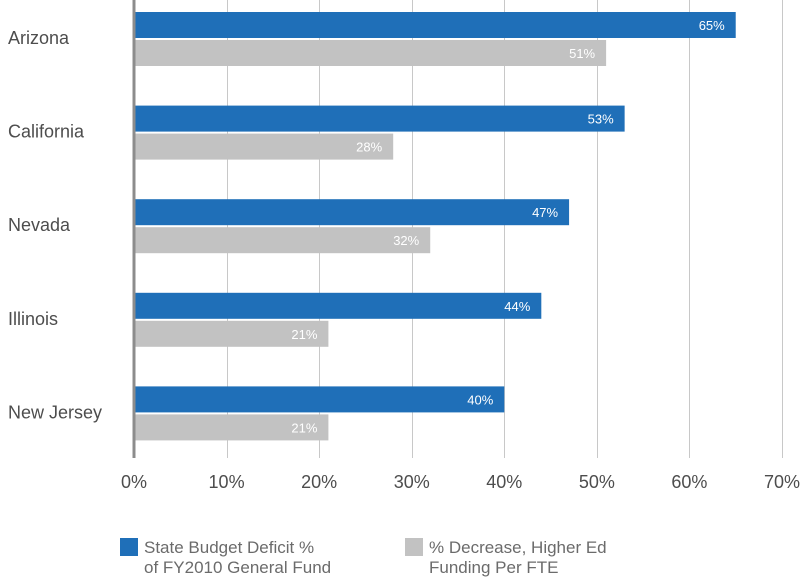  Describe the element at coordinates (39, 38) in the screenshot. I see `category-label: Arizona` at that location.